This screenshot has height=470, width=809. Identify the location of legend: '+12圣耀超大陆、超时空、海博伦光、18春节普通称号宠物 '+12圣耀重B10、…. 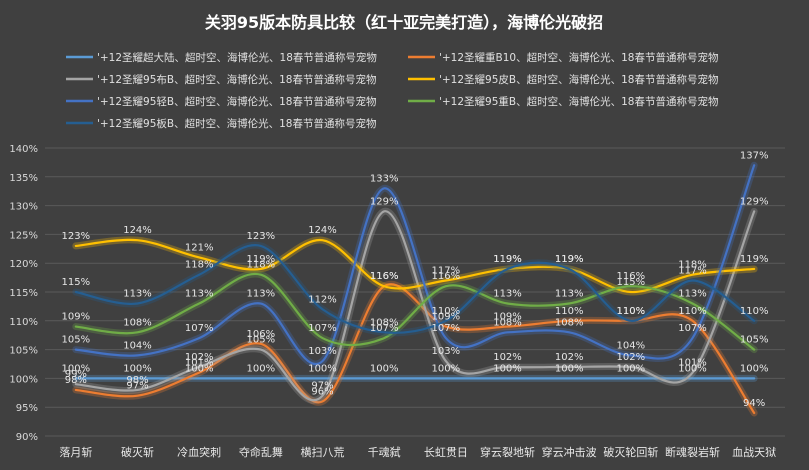
(392, 90).